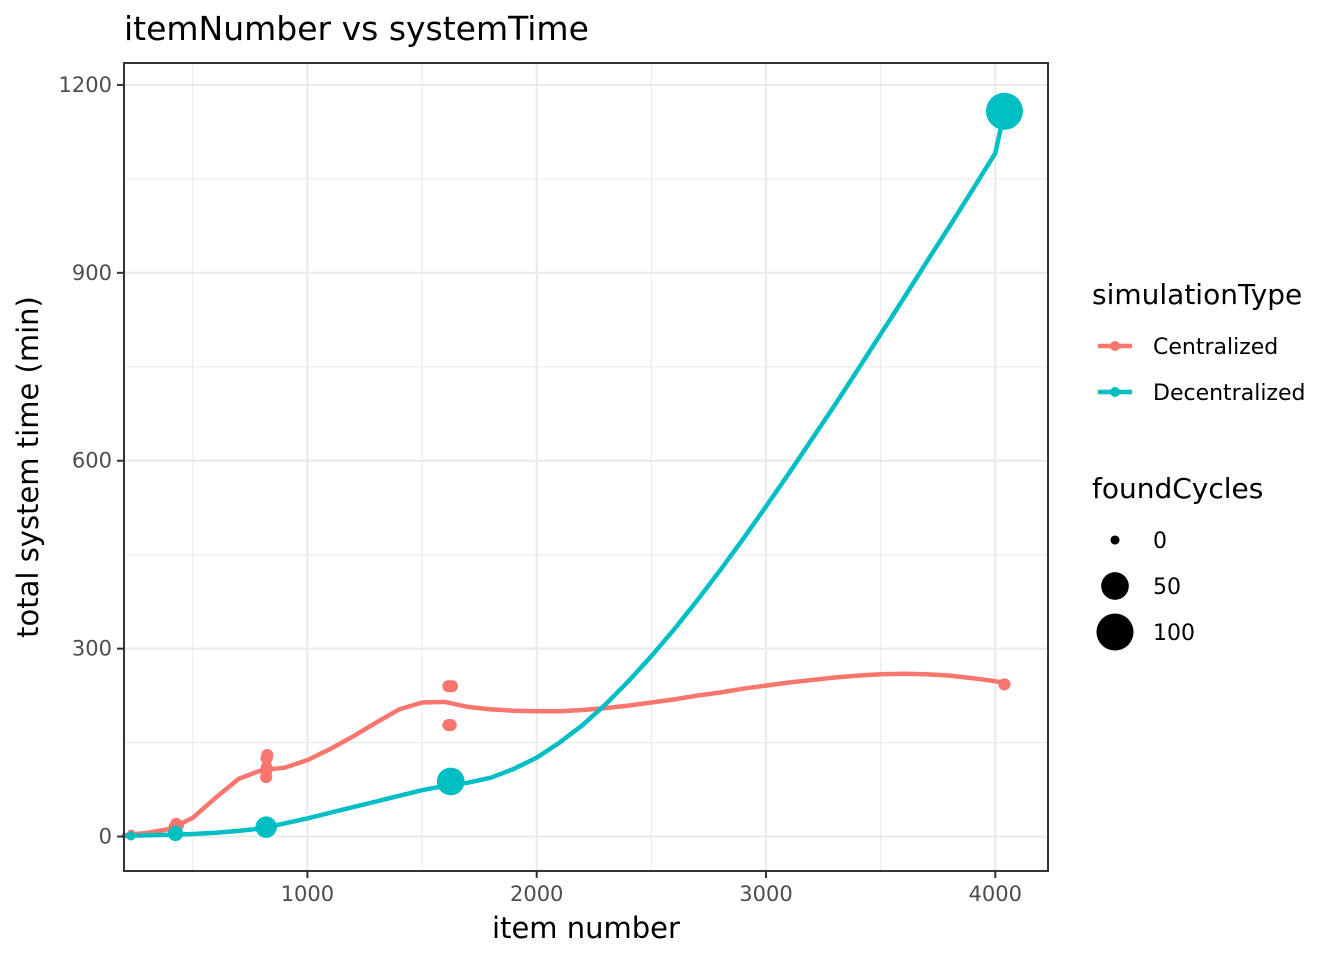  I want to click on legend-color-label-1: Decentralized, so click(1229, 393).